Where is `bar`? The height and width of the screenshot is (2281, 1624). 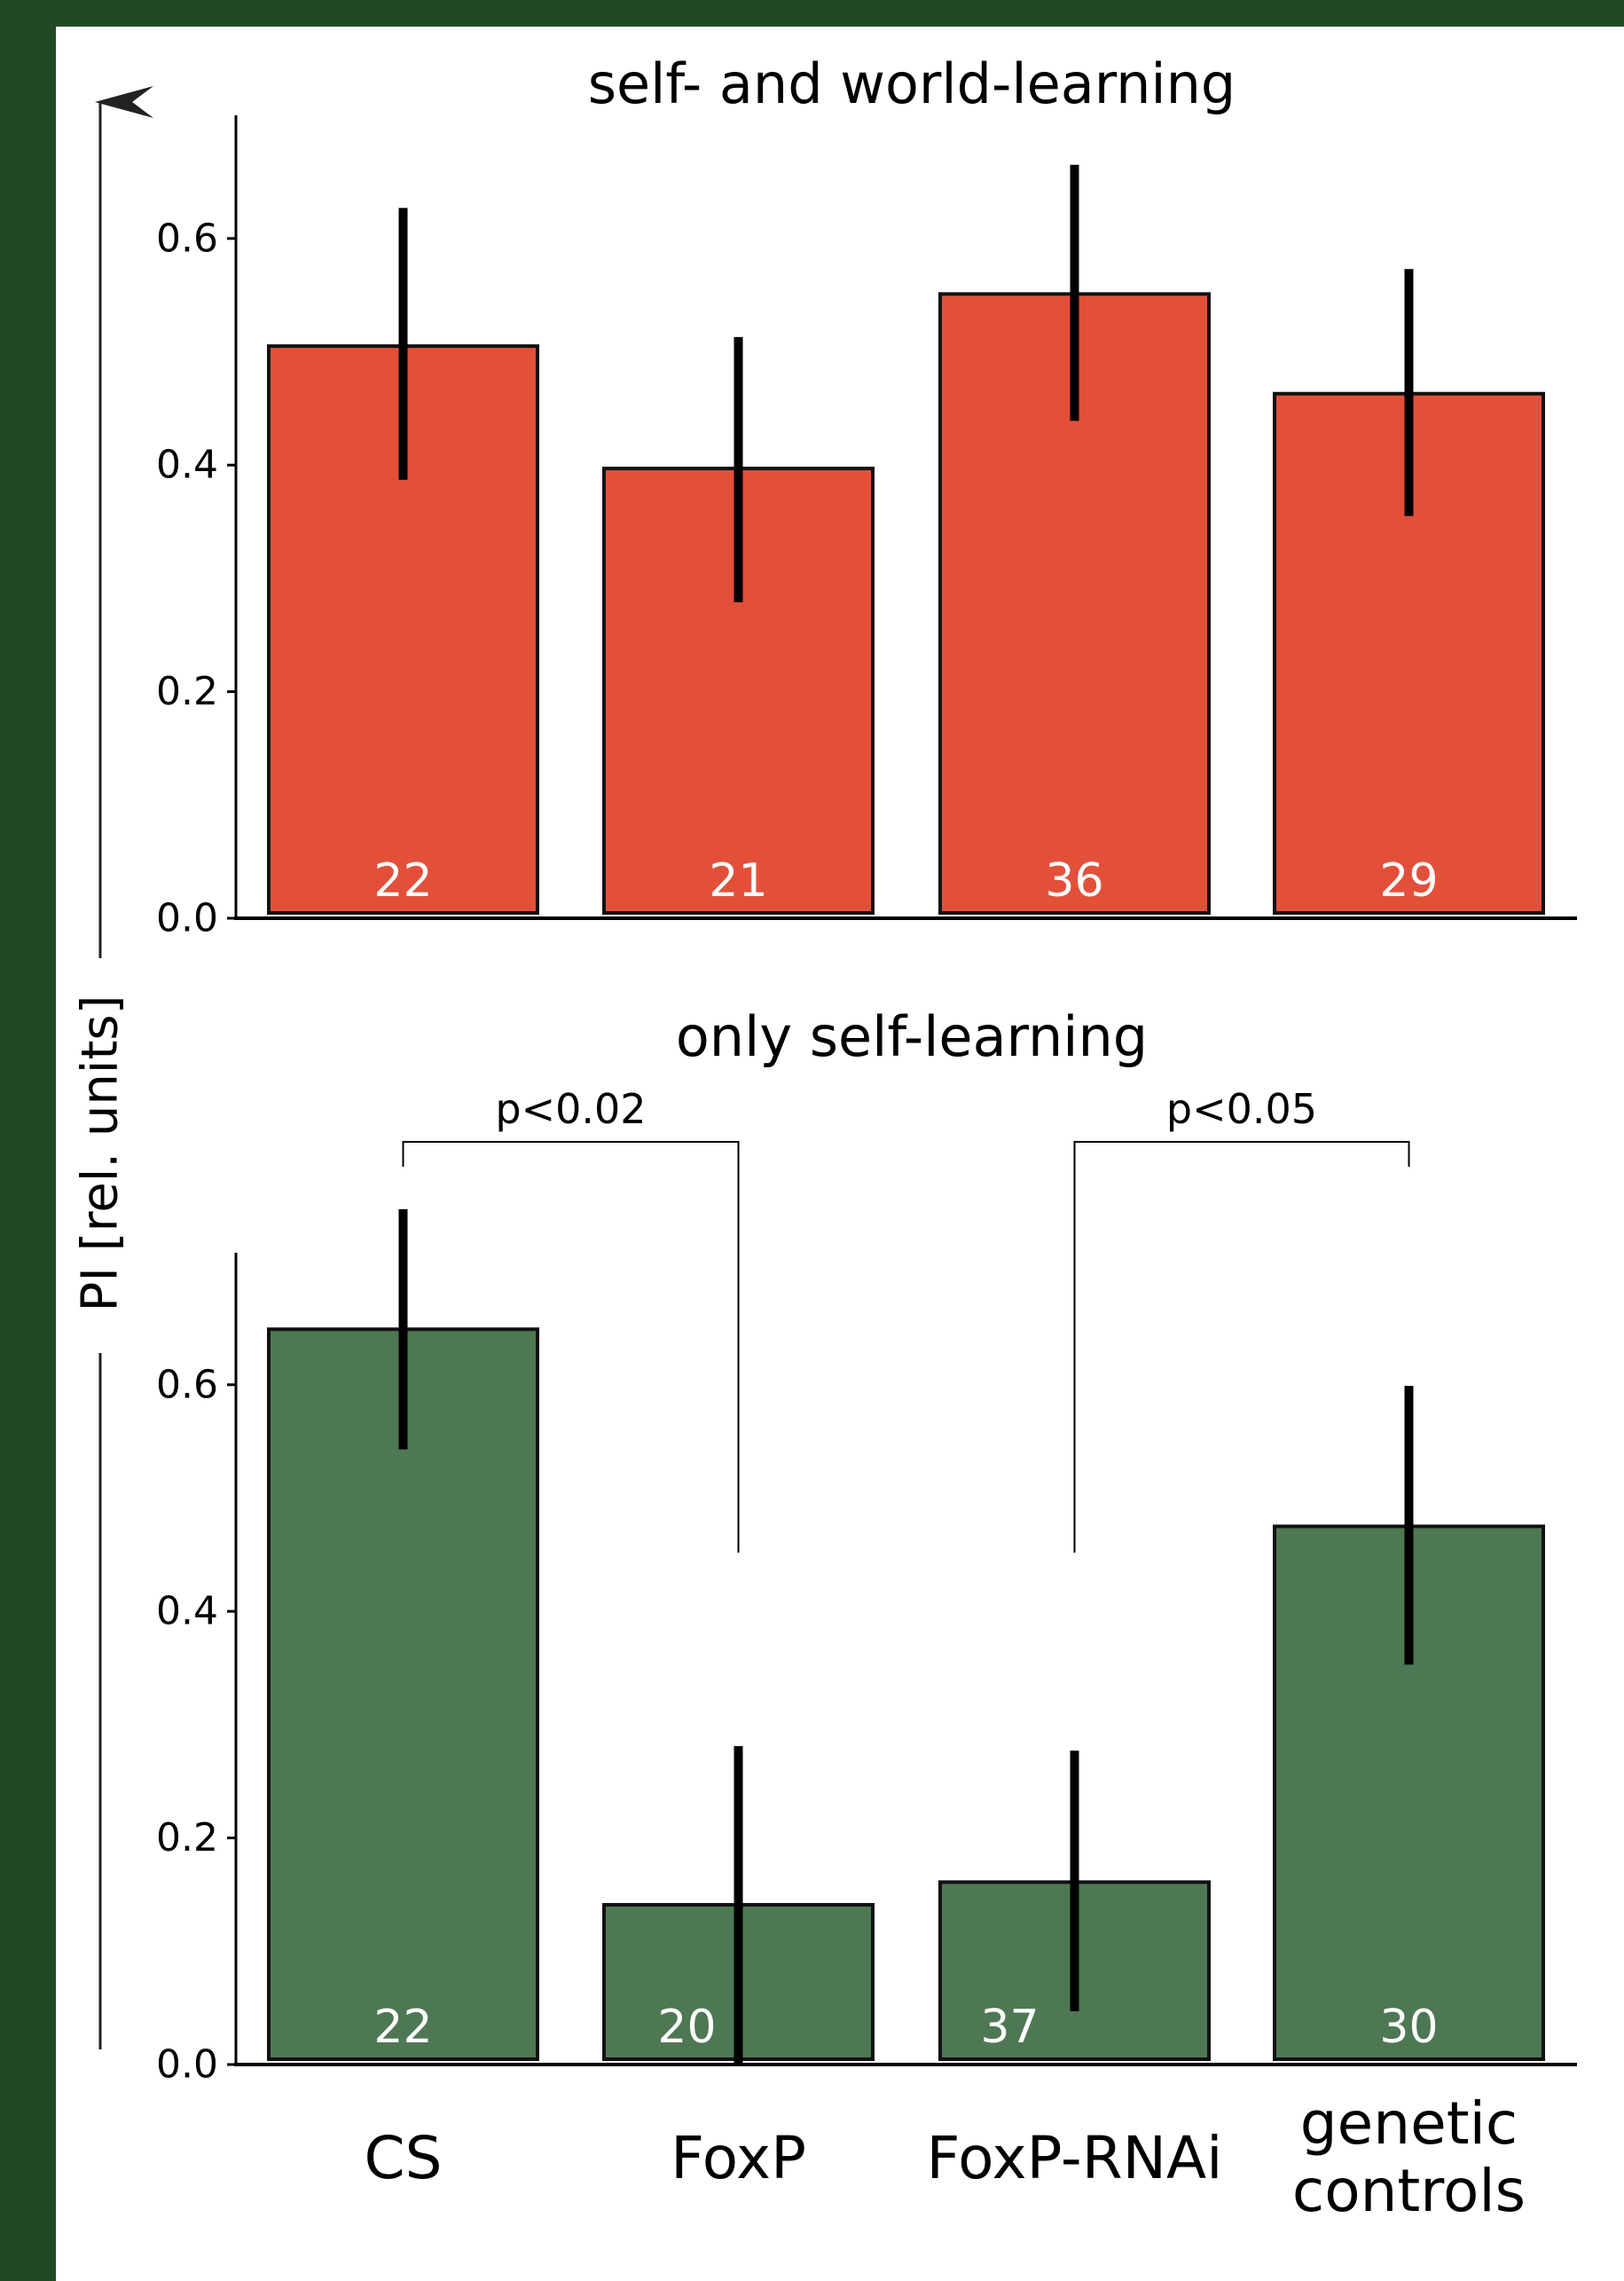 bar is located at coordinates (403, 1694).